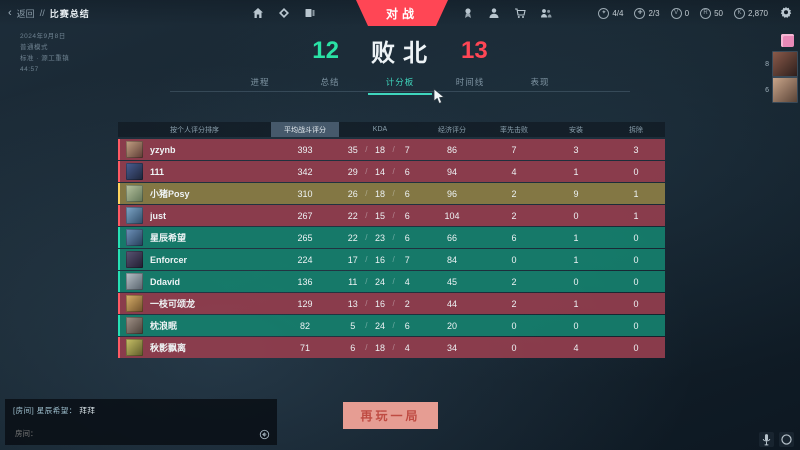 This screenshot has width=800, height=450. Describe the element at coordinates (636, 149) in the screenshot. I see `defuses-value: 3` at that location.